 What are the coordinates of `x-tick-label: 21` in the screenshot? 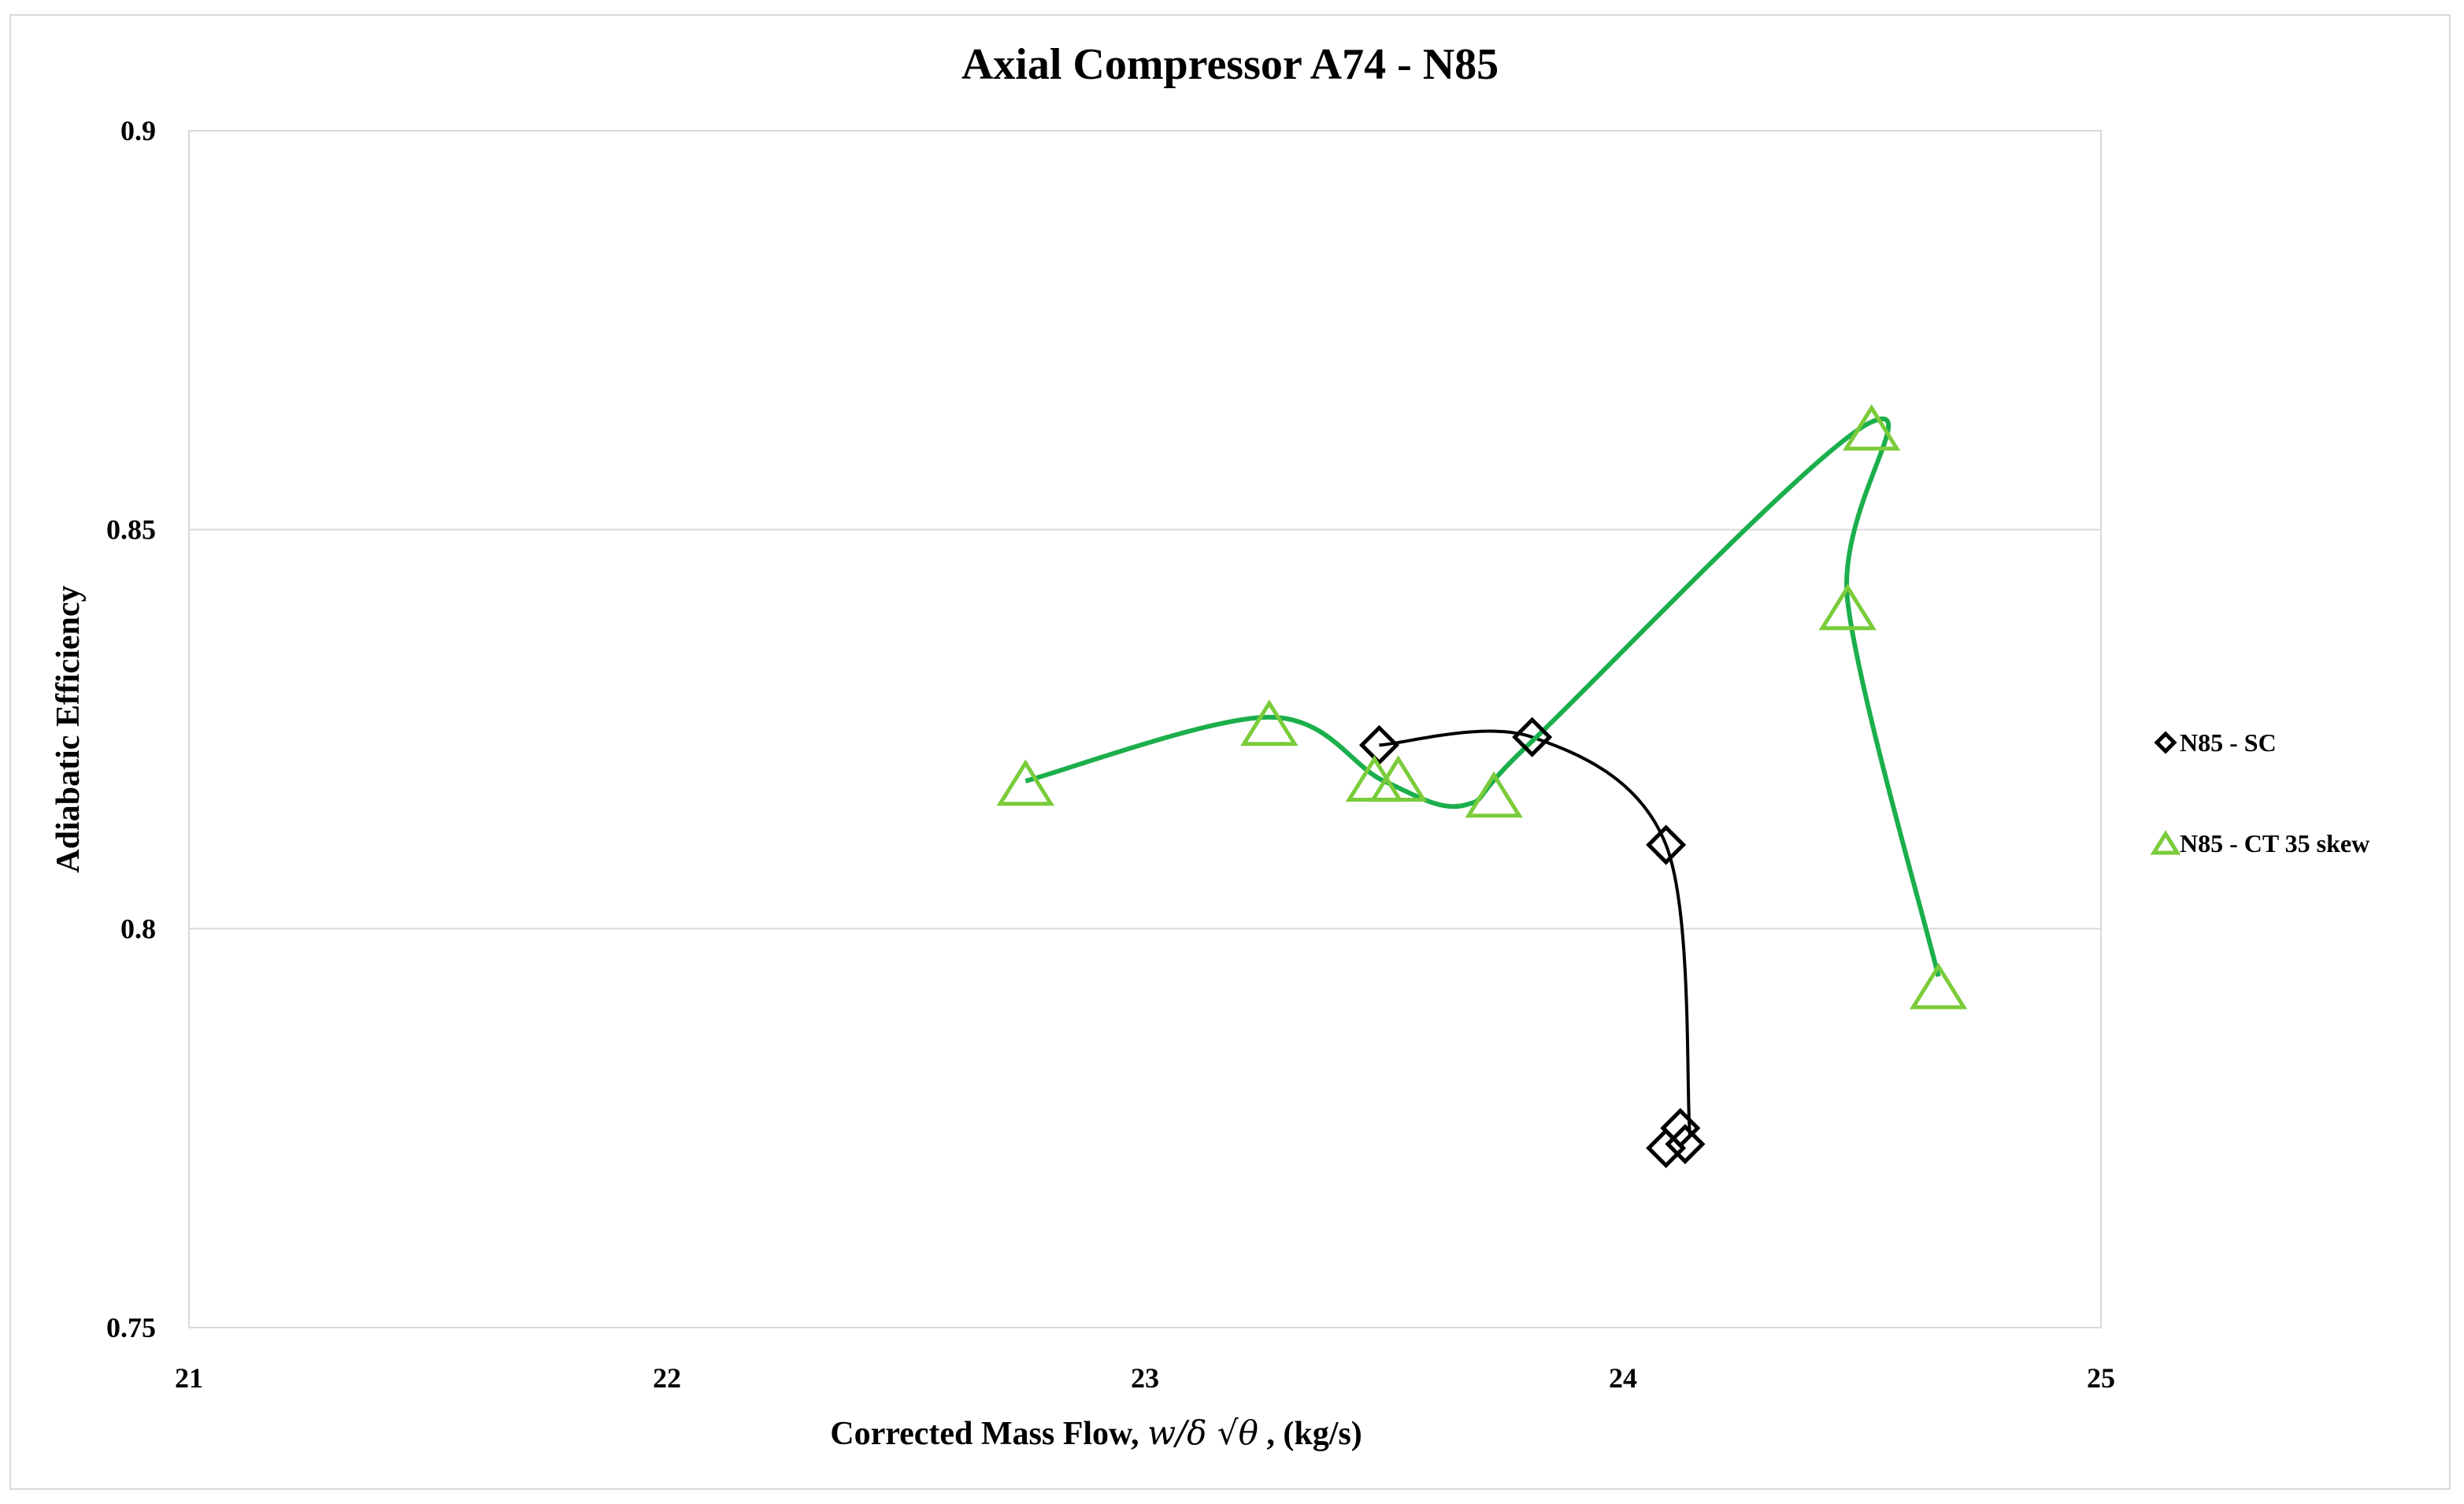 It's located at (189, 1378).